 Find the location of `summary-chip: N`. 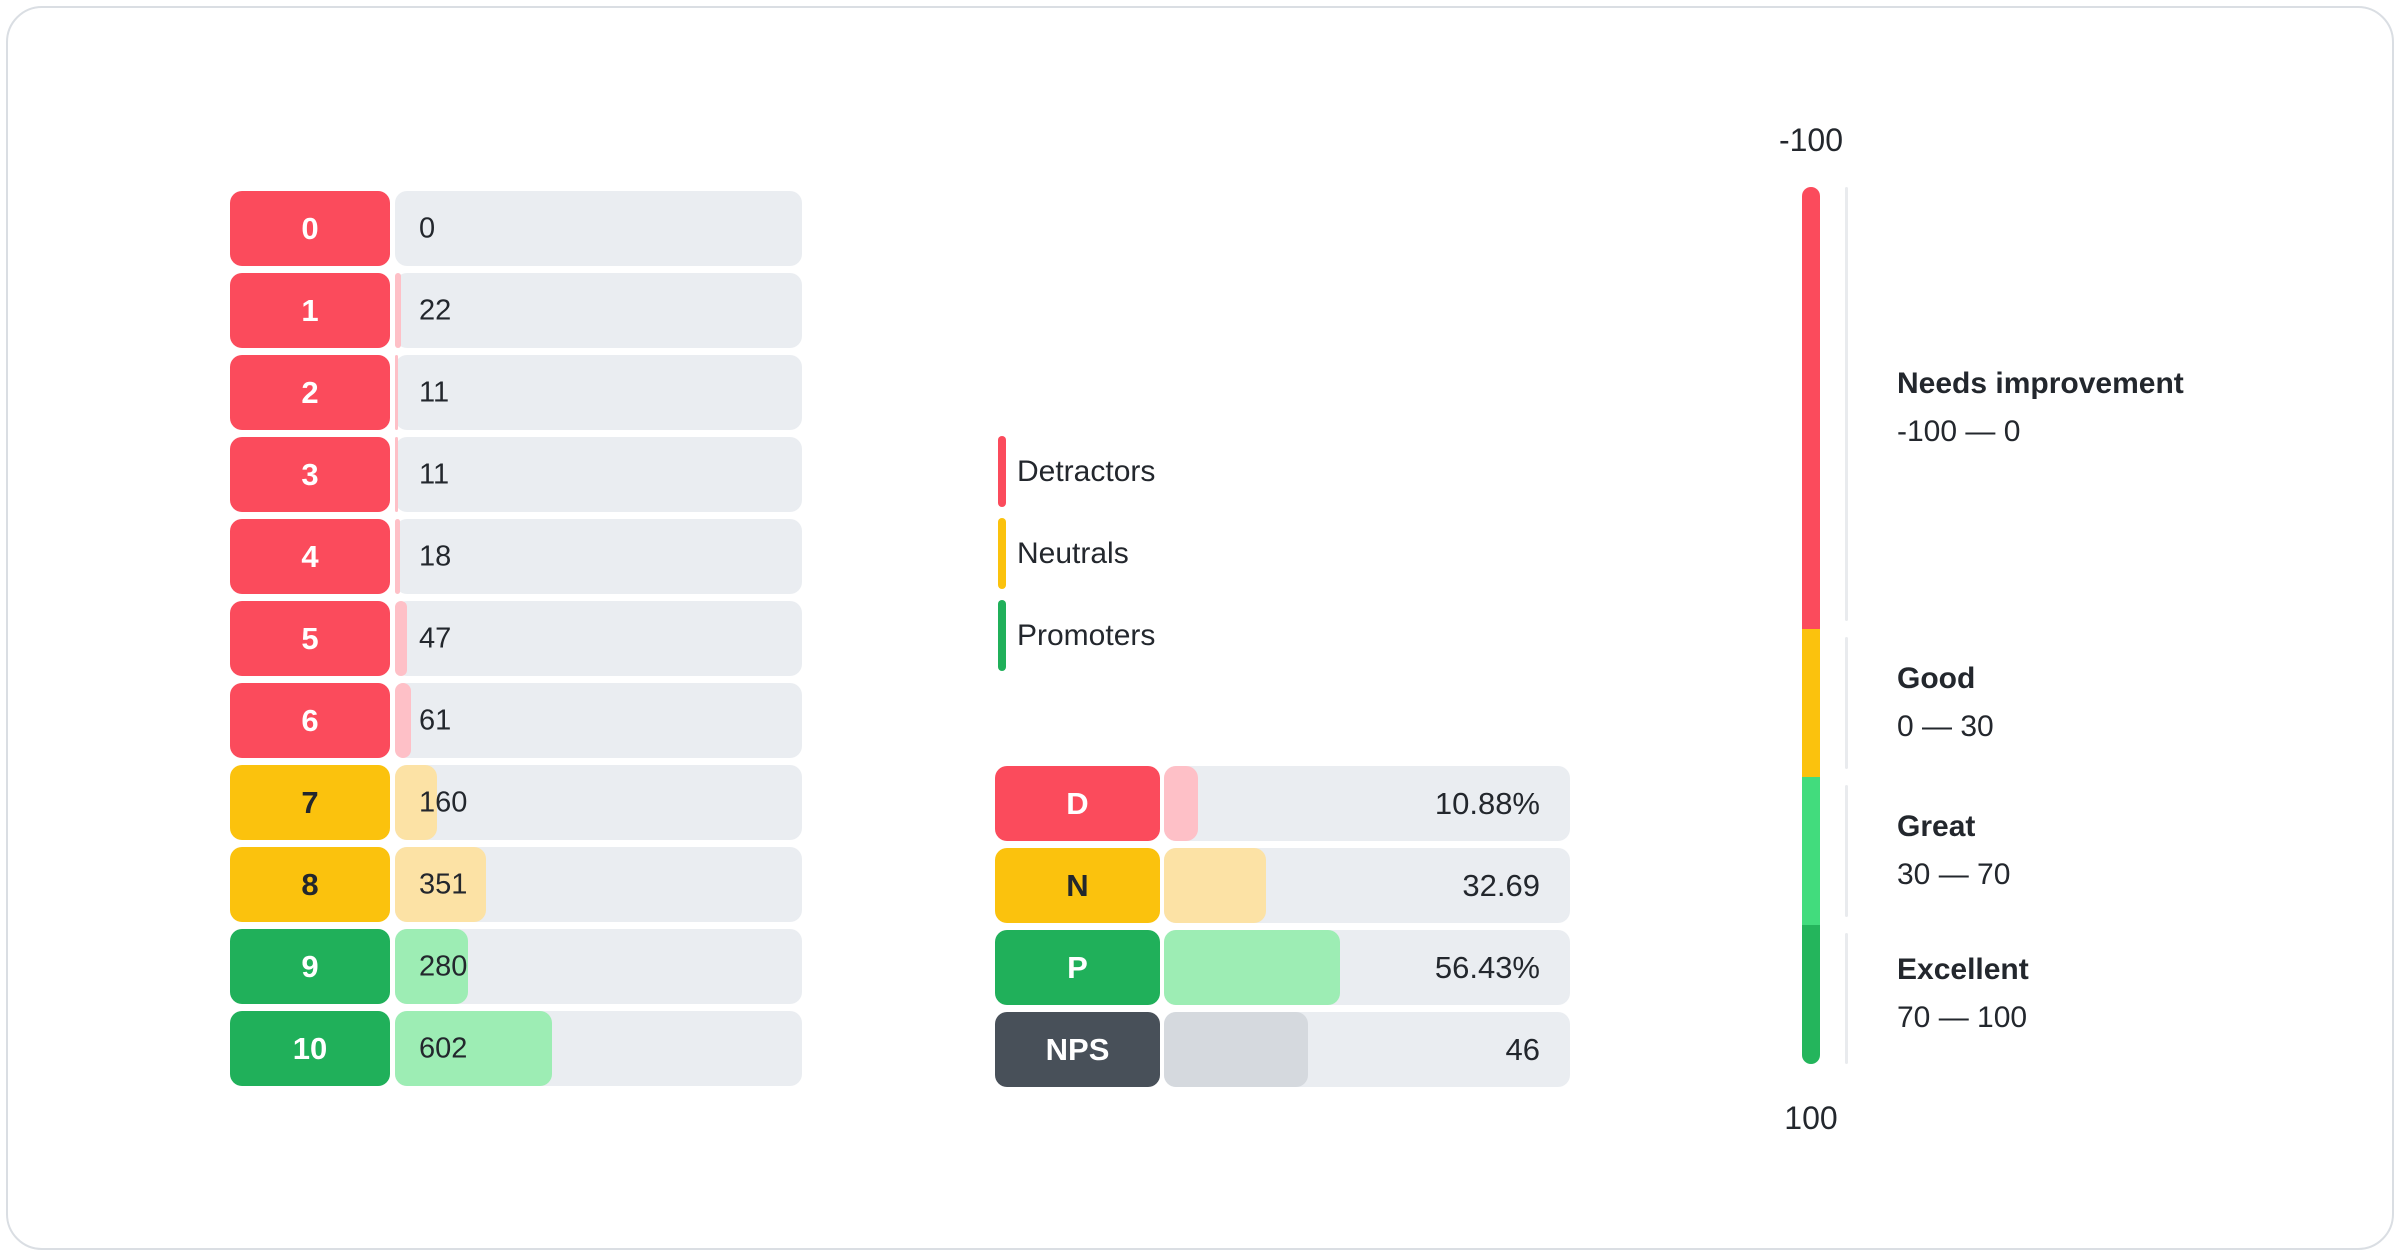

summary-chip: N is located at coordinates (1077, 885).